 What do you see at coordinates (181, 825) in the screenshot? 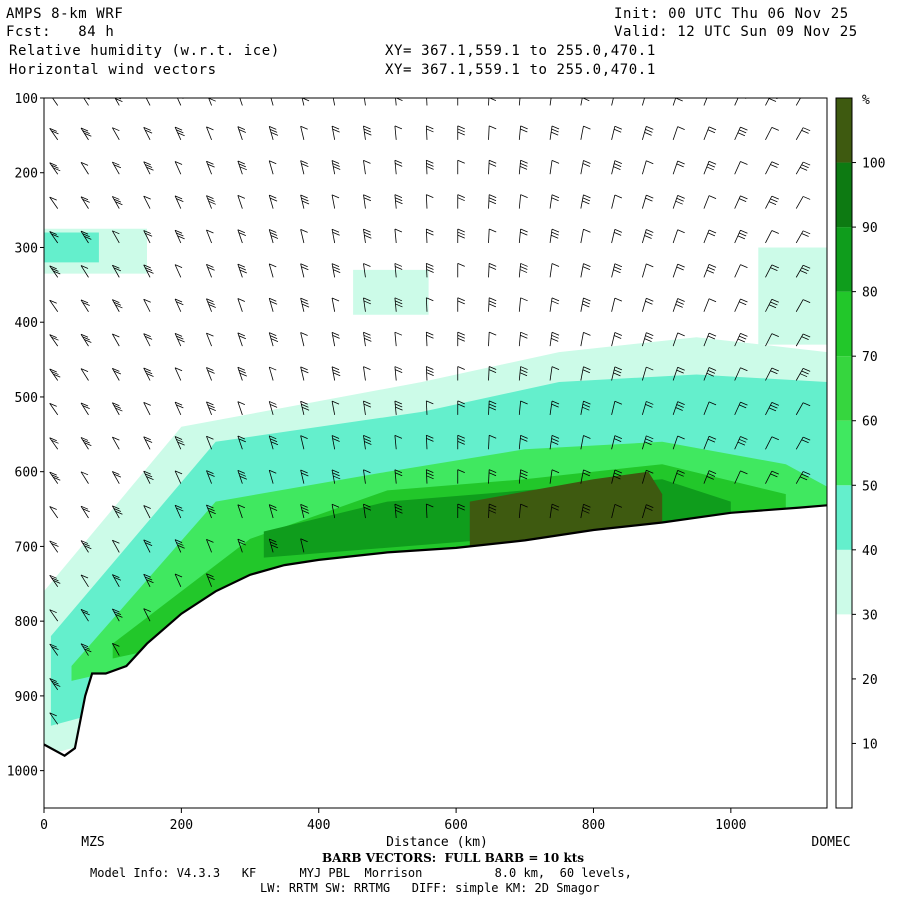
I see `x-tick-label: 200` at bounding box center [181, 825].